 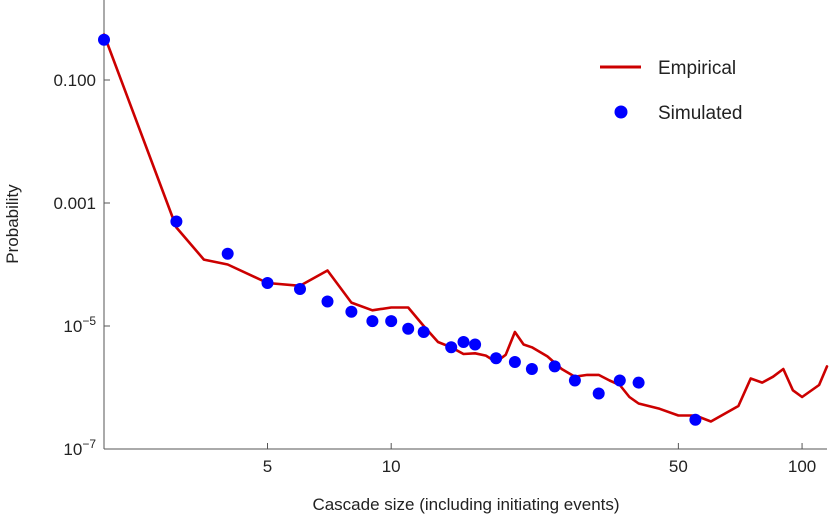 What do you see at coordinates (89, 321) in the screenshot?
I see `y-tick-exponent: −5` at bounding box center [89, 321].